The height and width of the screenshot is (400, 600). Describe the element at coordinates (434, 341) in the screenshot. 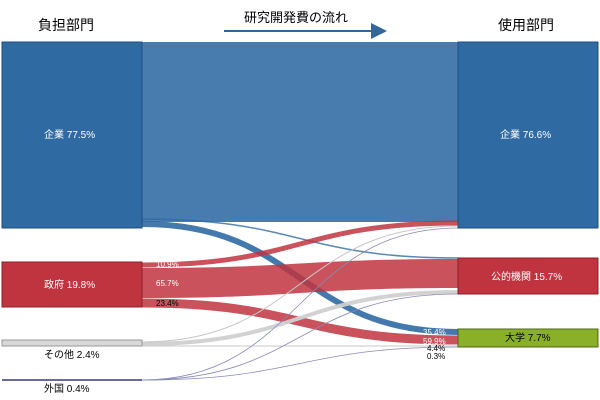

I see `pct-univ-from-government: 59.9%` at that location.